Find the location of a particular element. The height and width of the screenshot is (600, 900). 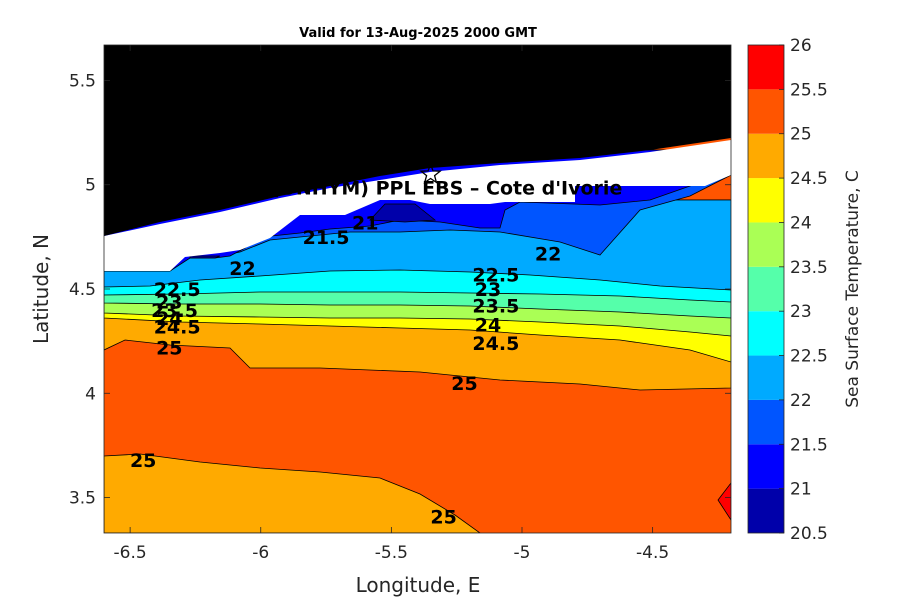

y-tick-label: 4.5 is located at coordinates (82, 290).